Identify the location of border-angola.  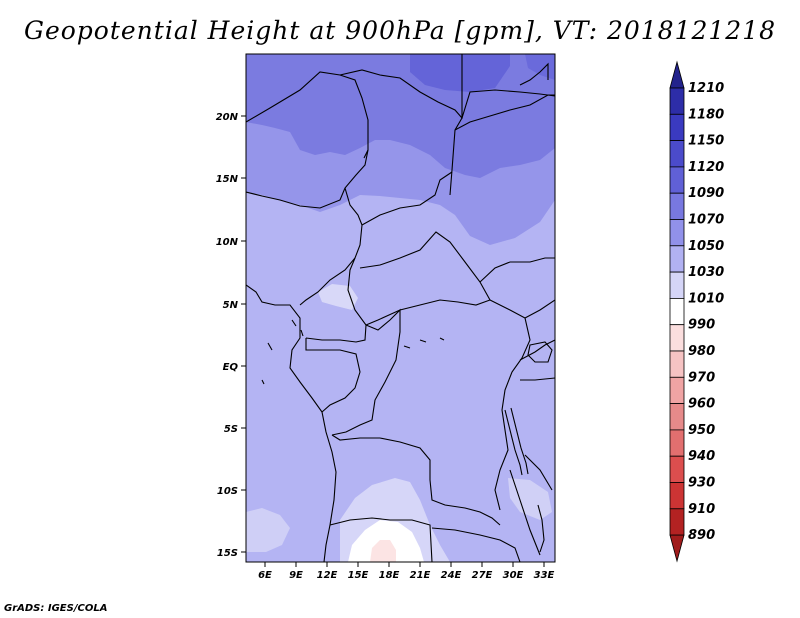
(381, 539).